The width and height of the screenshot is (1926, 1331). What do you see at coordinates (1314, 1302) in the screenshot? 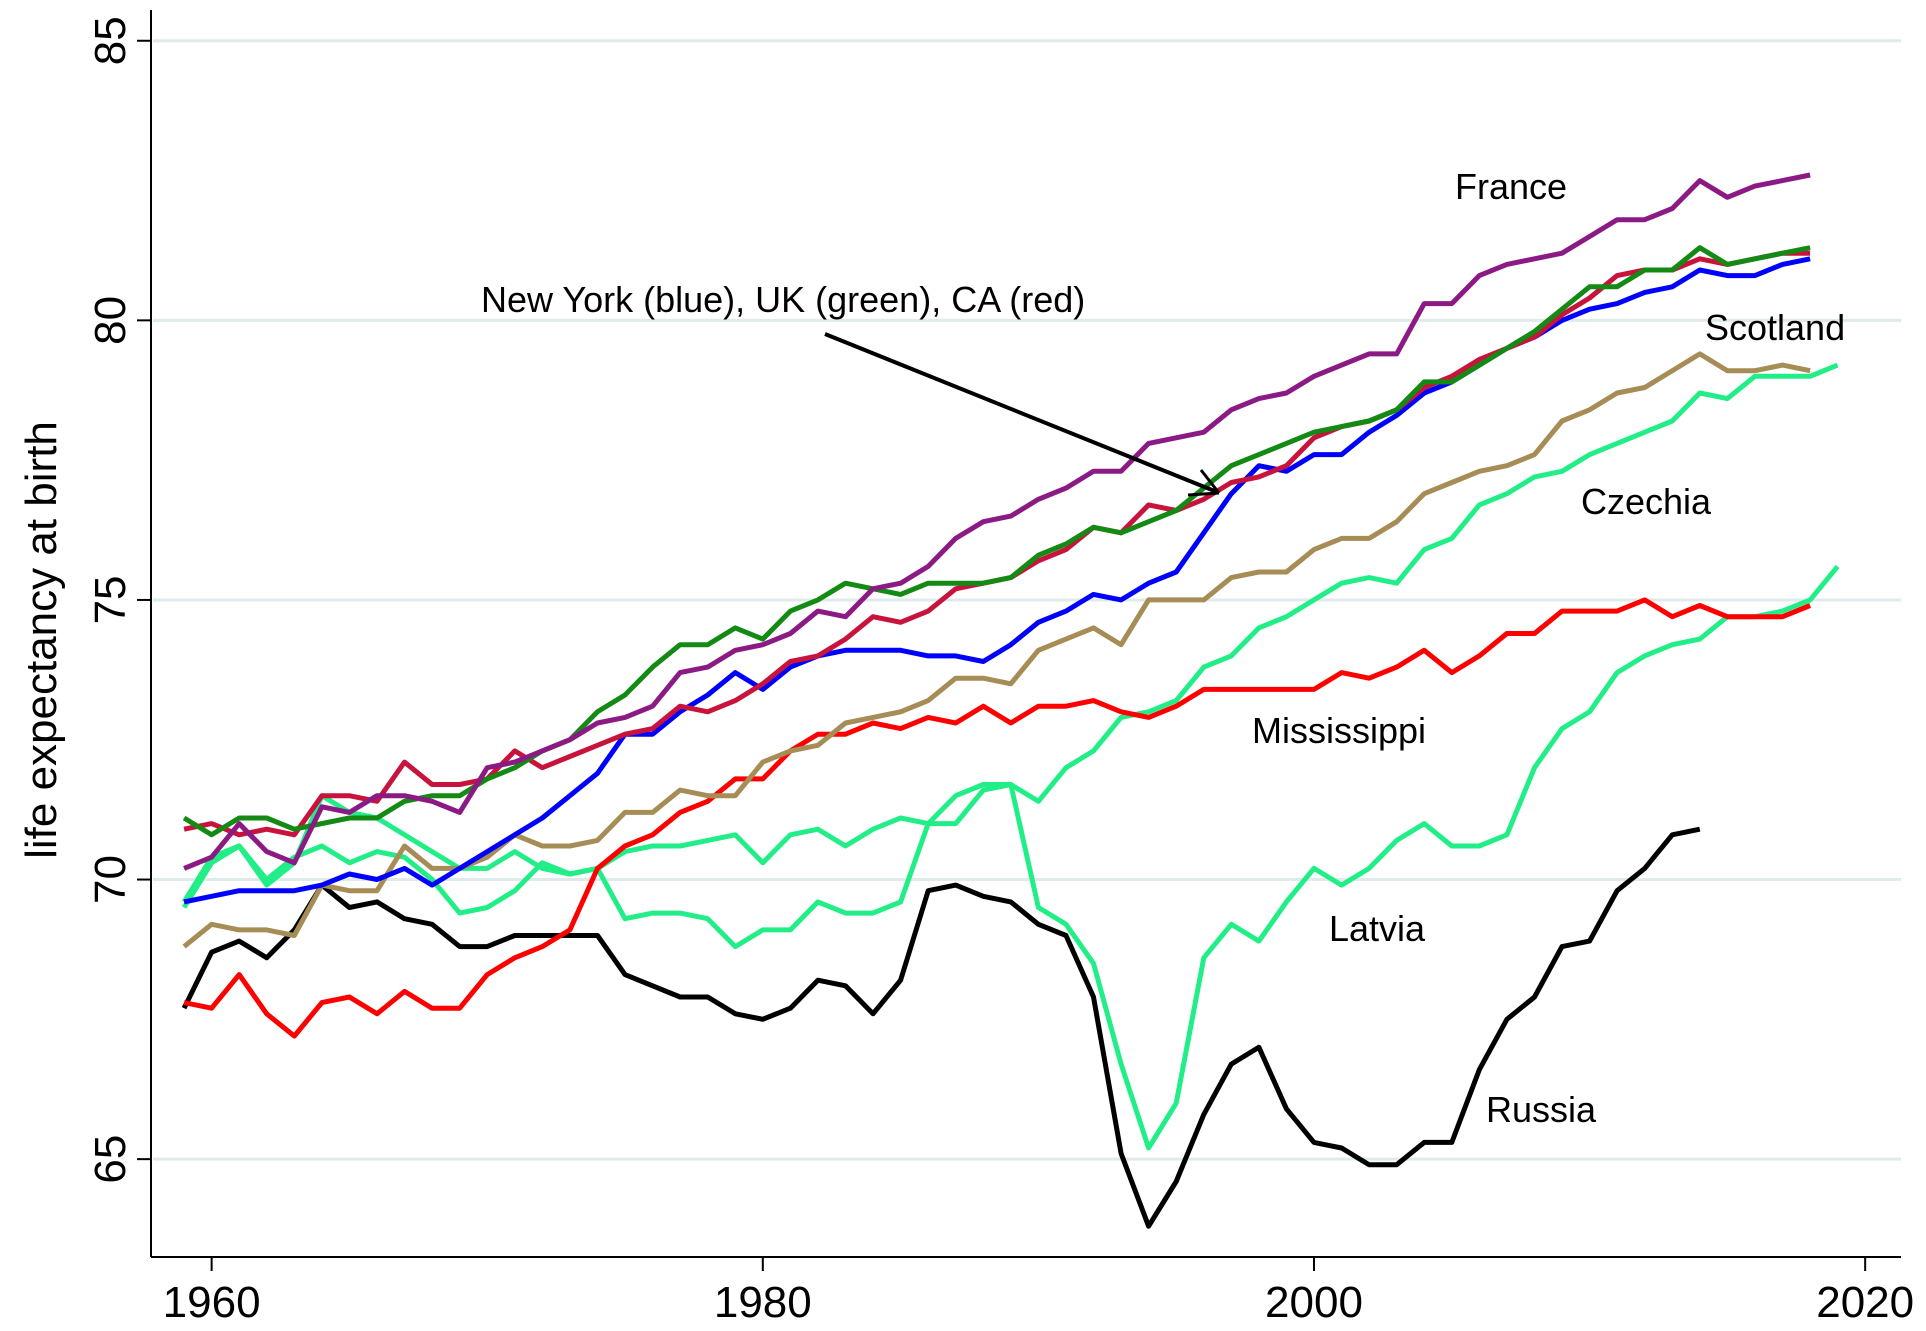
I see `x-tick-label: 2000` at bounding box center [1314, 1302].